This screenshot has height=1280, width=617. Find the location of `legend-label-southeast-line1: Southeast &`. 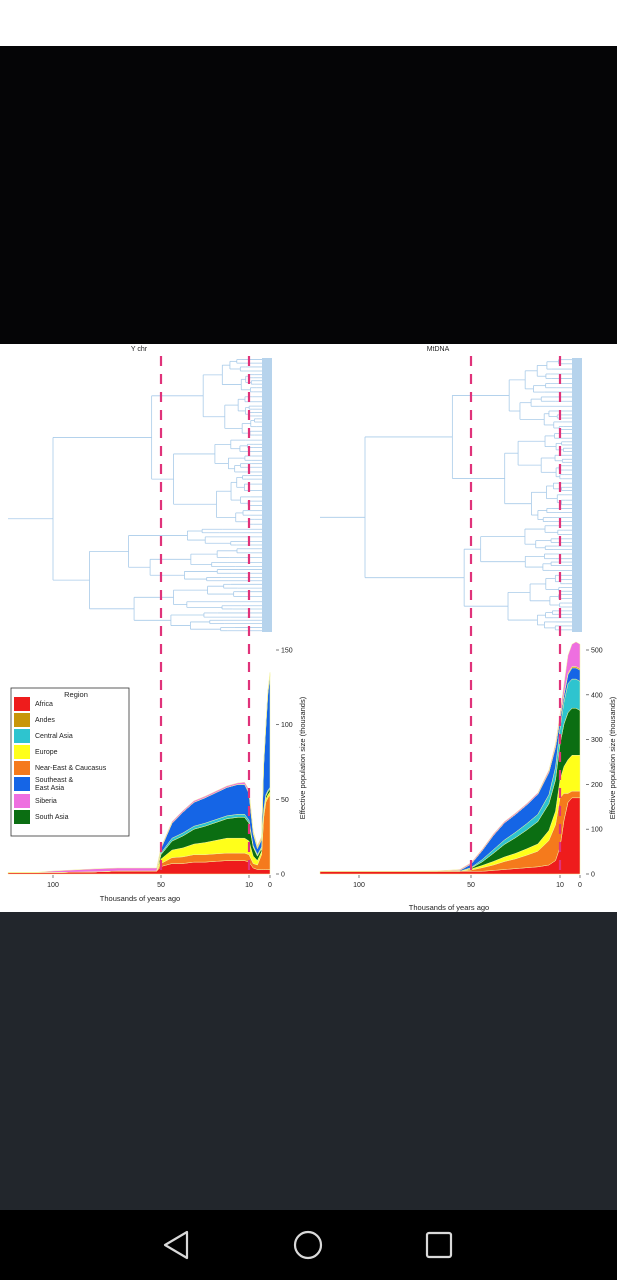

legend-label-southeast-line1: Southeast & is located at coordinates (54, 780).